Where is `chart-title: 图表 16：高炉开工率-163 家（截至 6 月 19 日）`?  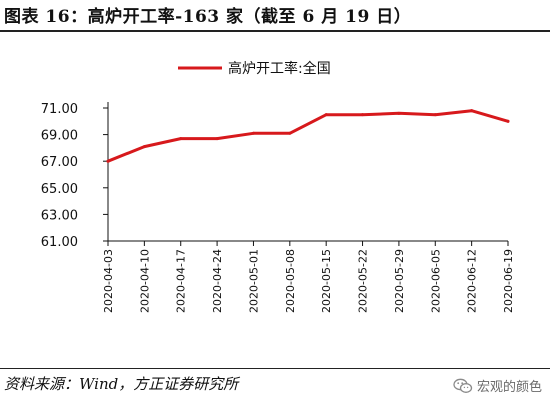
chart-title: 图表 16：高炉开工率-163 家（截至 6 月 19 日） is located at coordinates (208, 17).